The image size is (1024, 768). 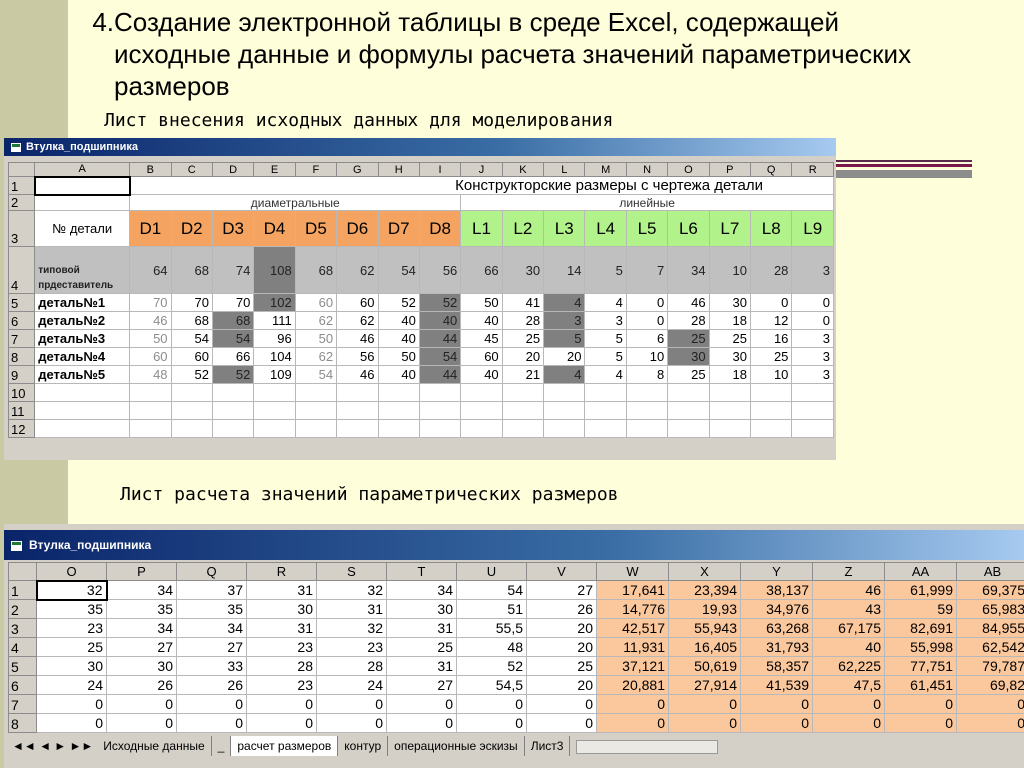 What do you see at coordinates (211, 685) in the screenshot?
I see `data-cell: 26` at bounding box center [211, 685].